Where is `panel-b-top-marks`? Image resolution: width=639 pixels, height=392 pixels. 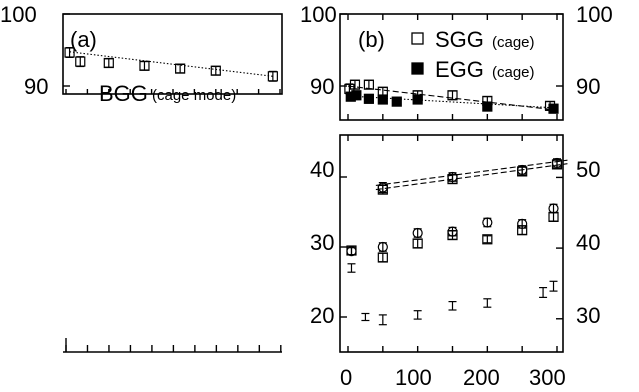
panel-b-top-marks is located at coordinates (451, 66).